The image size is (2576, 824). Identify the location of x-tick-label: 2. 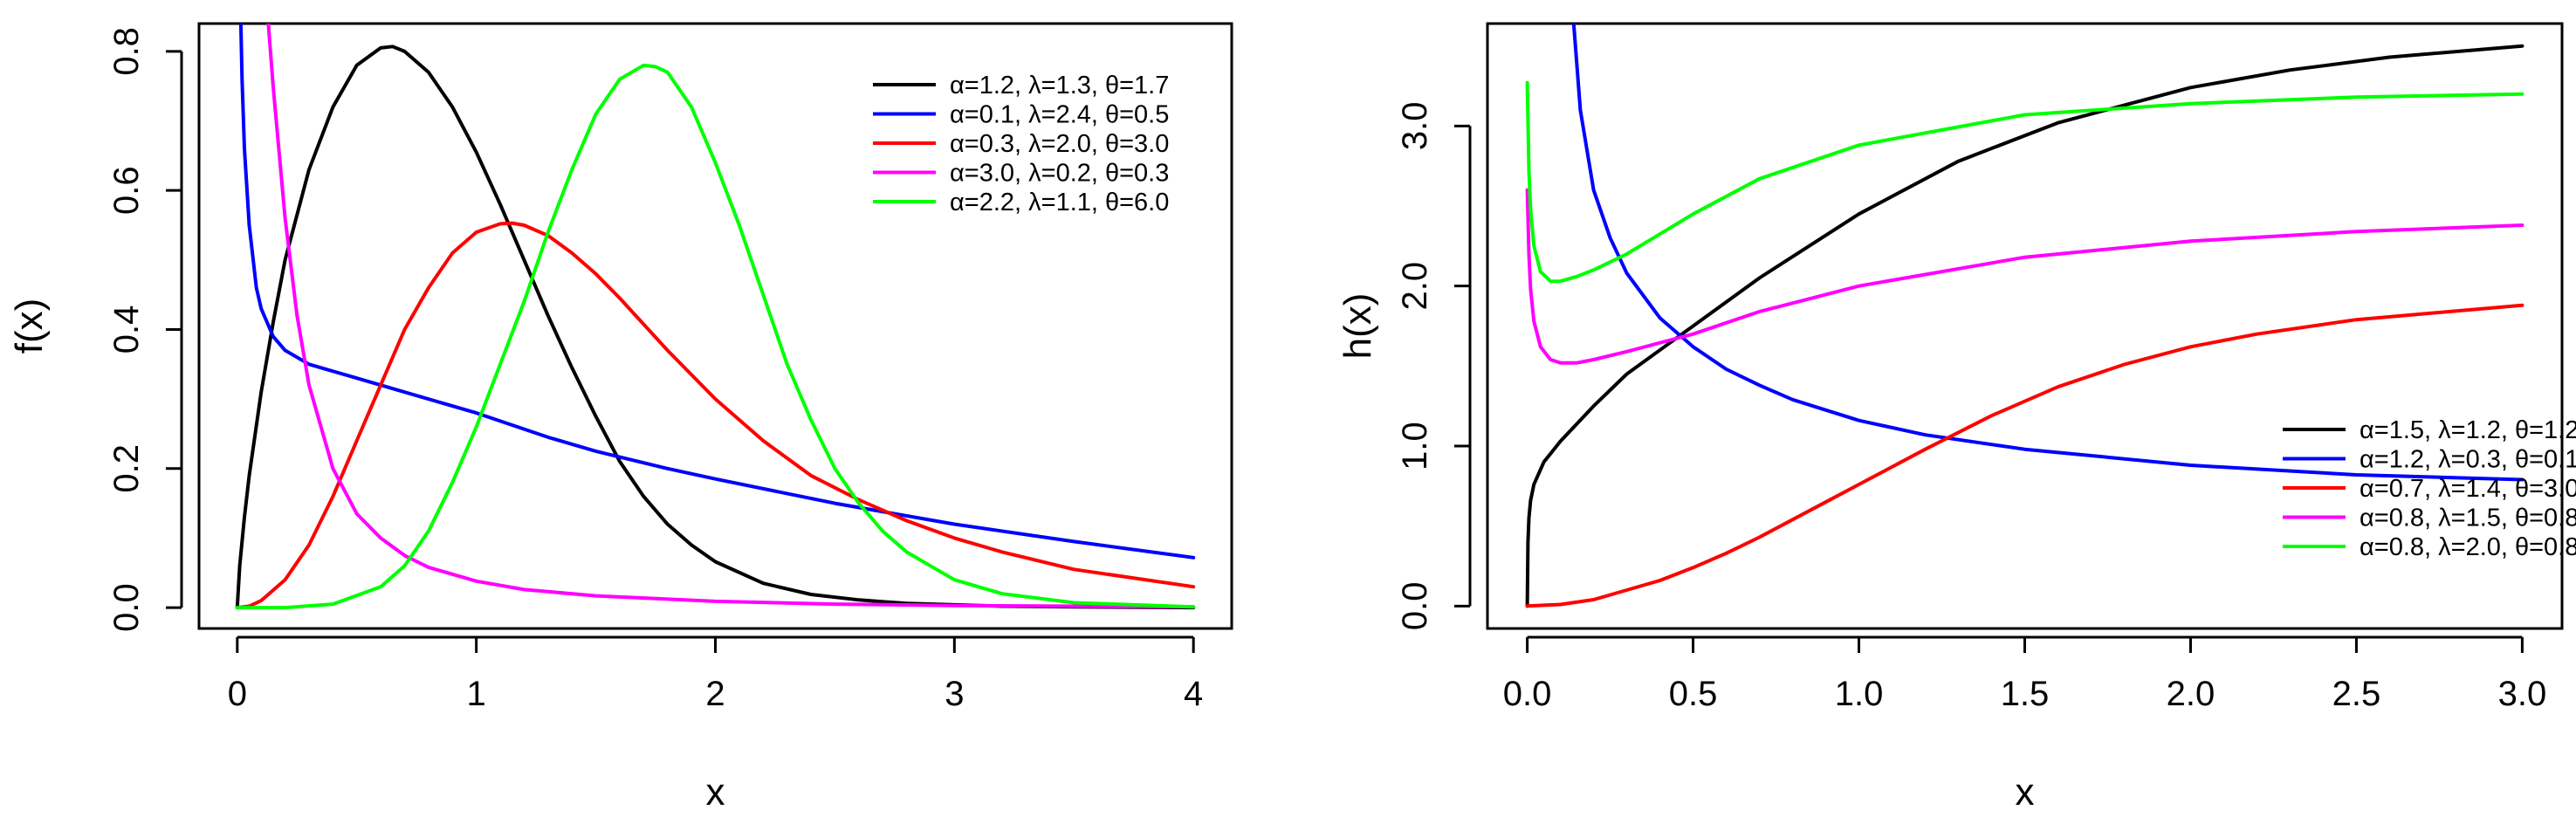
(715, 694).